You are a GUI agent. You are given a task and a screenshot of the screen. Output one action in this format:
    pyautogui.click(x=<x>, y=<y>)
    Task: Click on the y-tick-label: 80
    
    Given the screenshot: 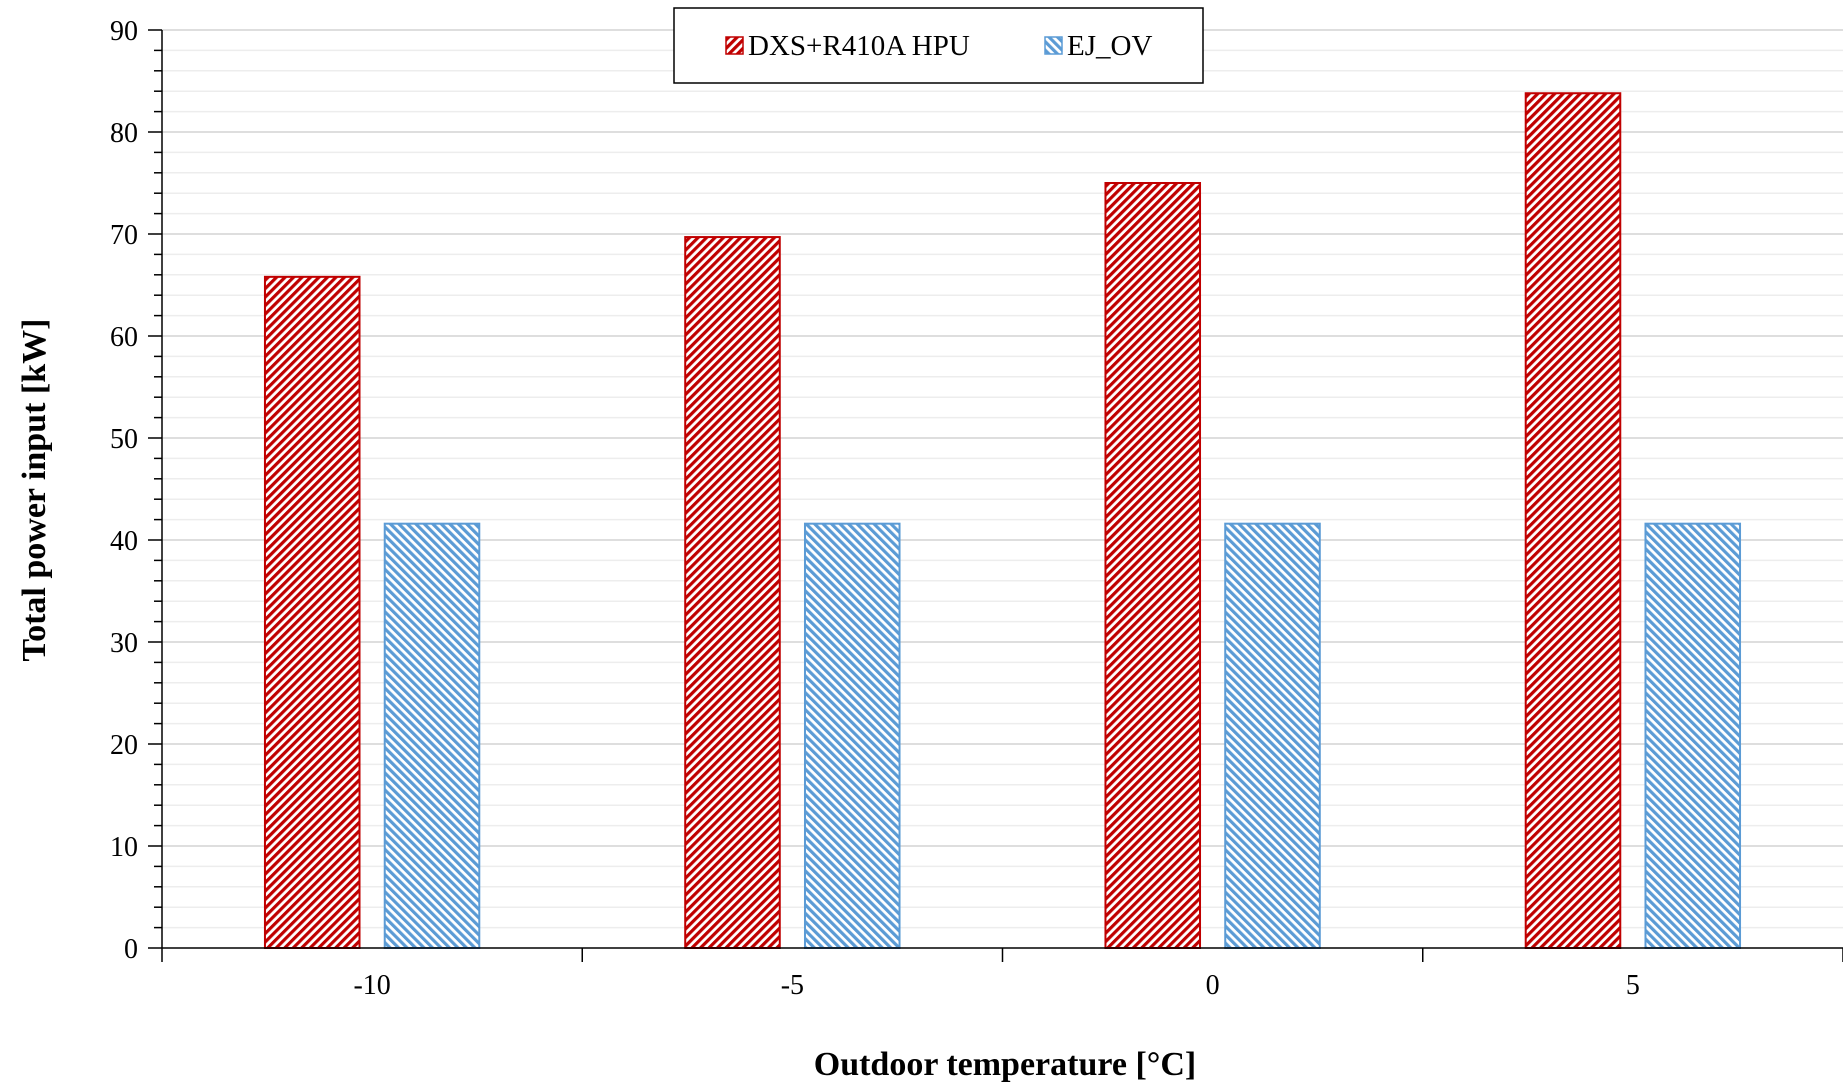 What is the action you would take?
    pyautogui.click(x=124, y=133)
    